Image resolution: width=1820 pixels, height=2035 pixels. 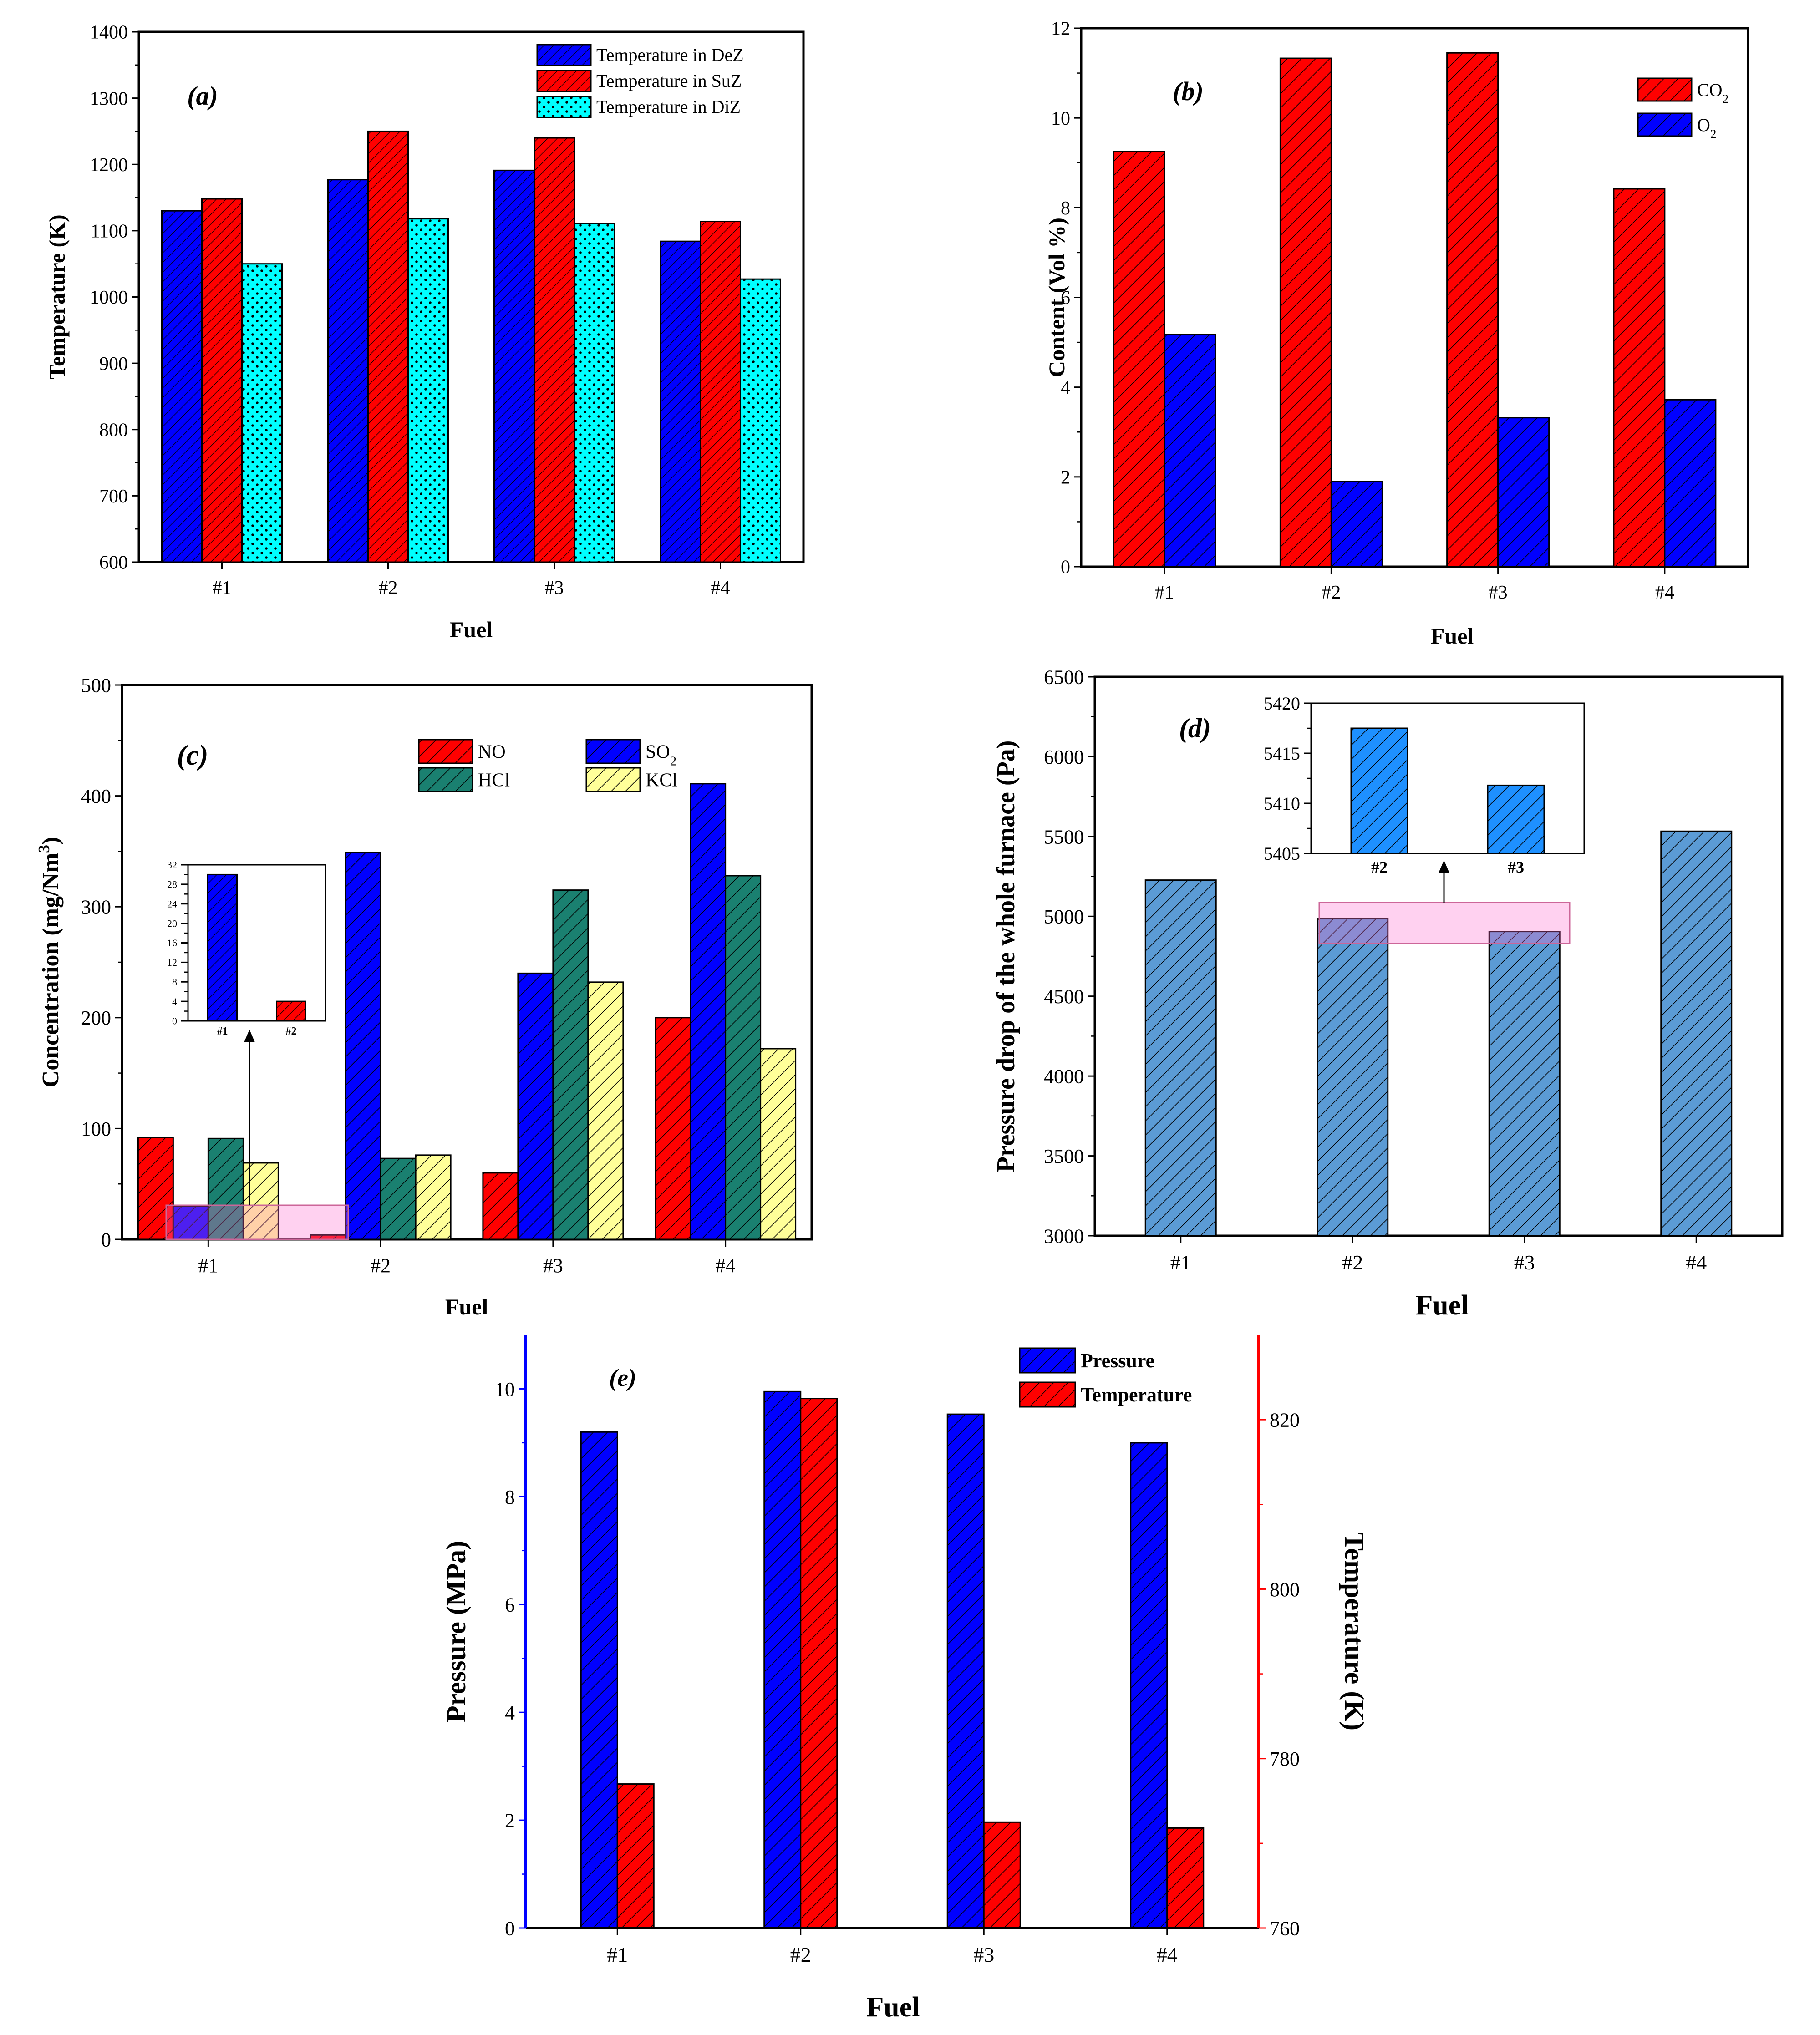 I want to click on panel-a-legend-label-0: Temperature in DeZ, so click(x=670, y=55).